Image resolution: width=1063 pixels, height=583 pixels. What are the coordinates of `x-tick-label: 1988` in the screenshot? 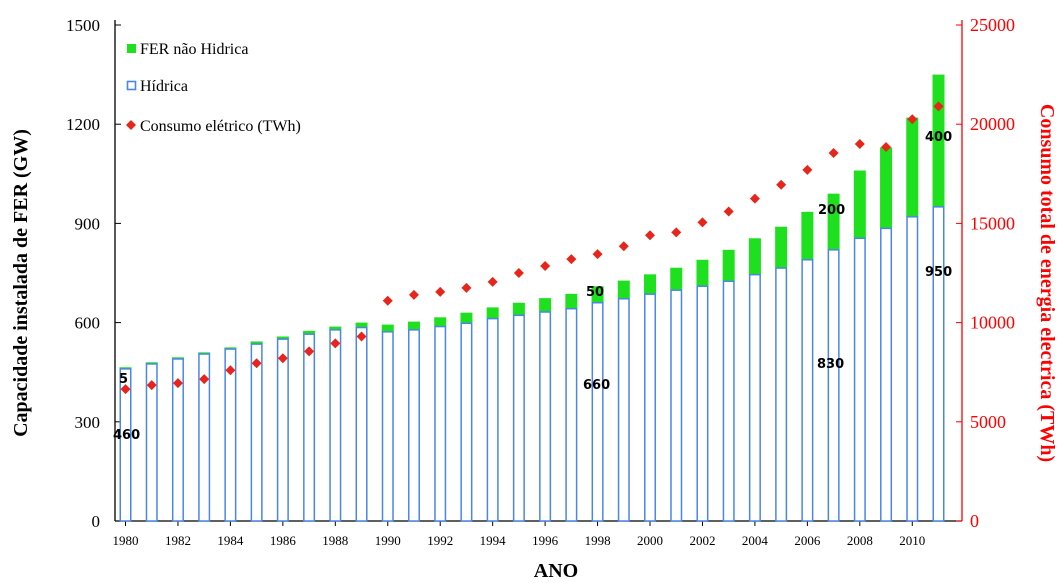 It's located at (335, 540).